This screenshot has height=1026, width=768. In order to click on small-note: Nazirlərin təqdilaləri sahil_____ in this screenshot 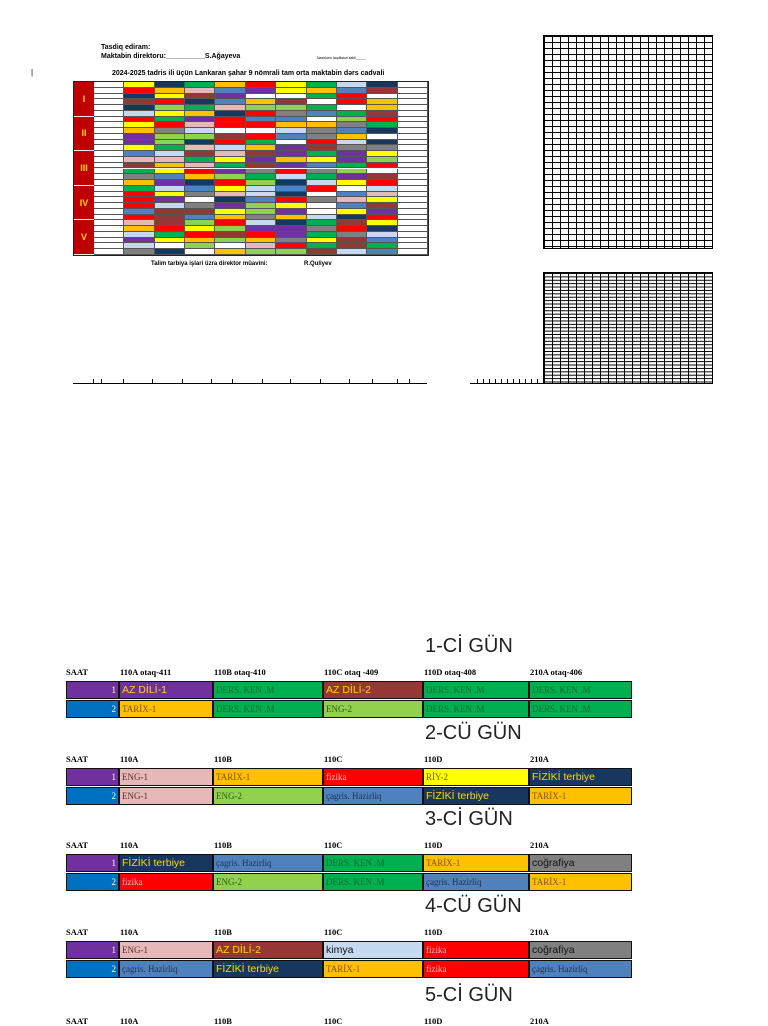, I will do `click(341, 58)`.